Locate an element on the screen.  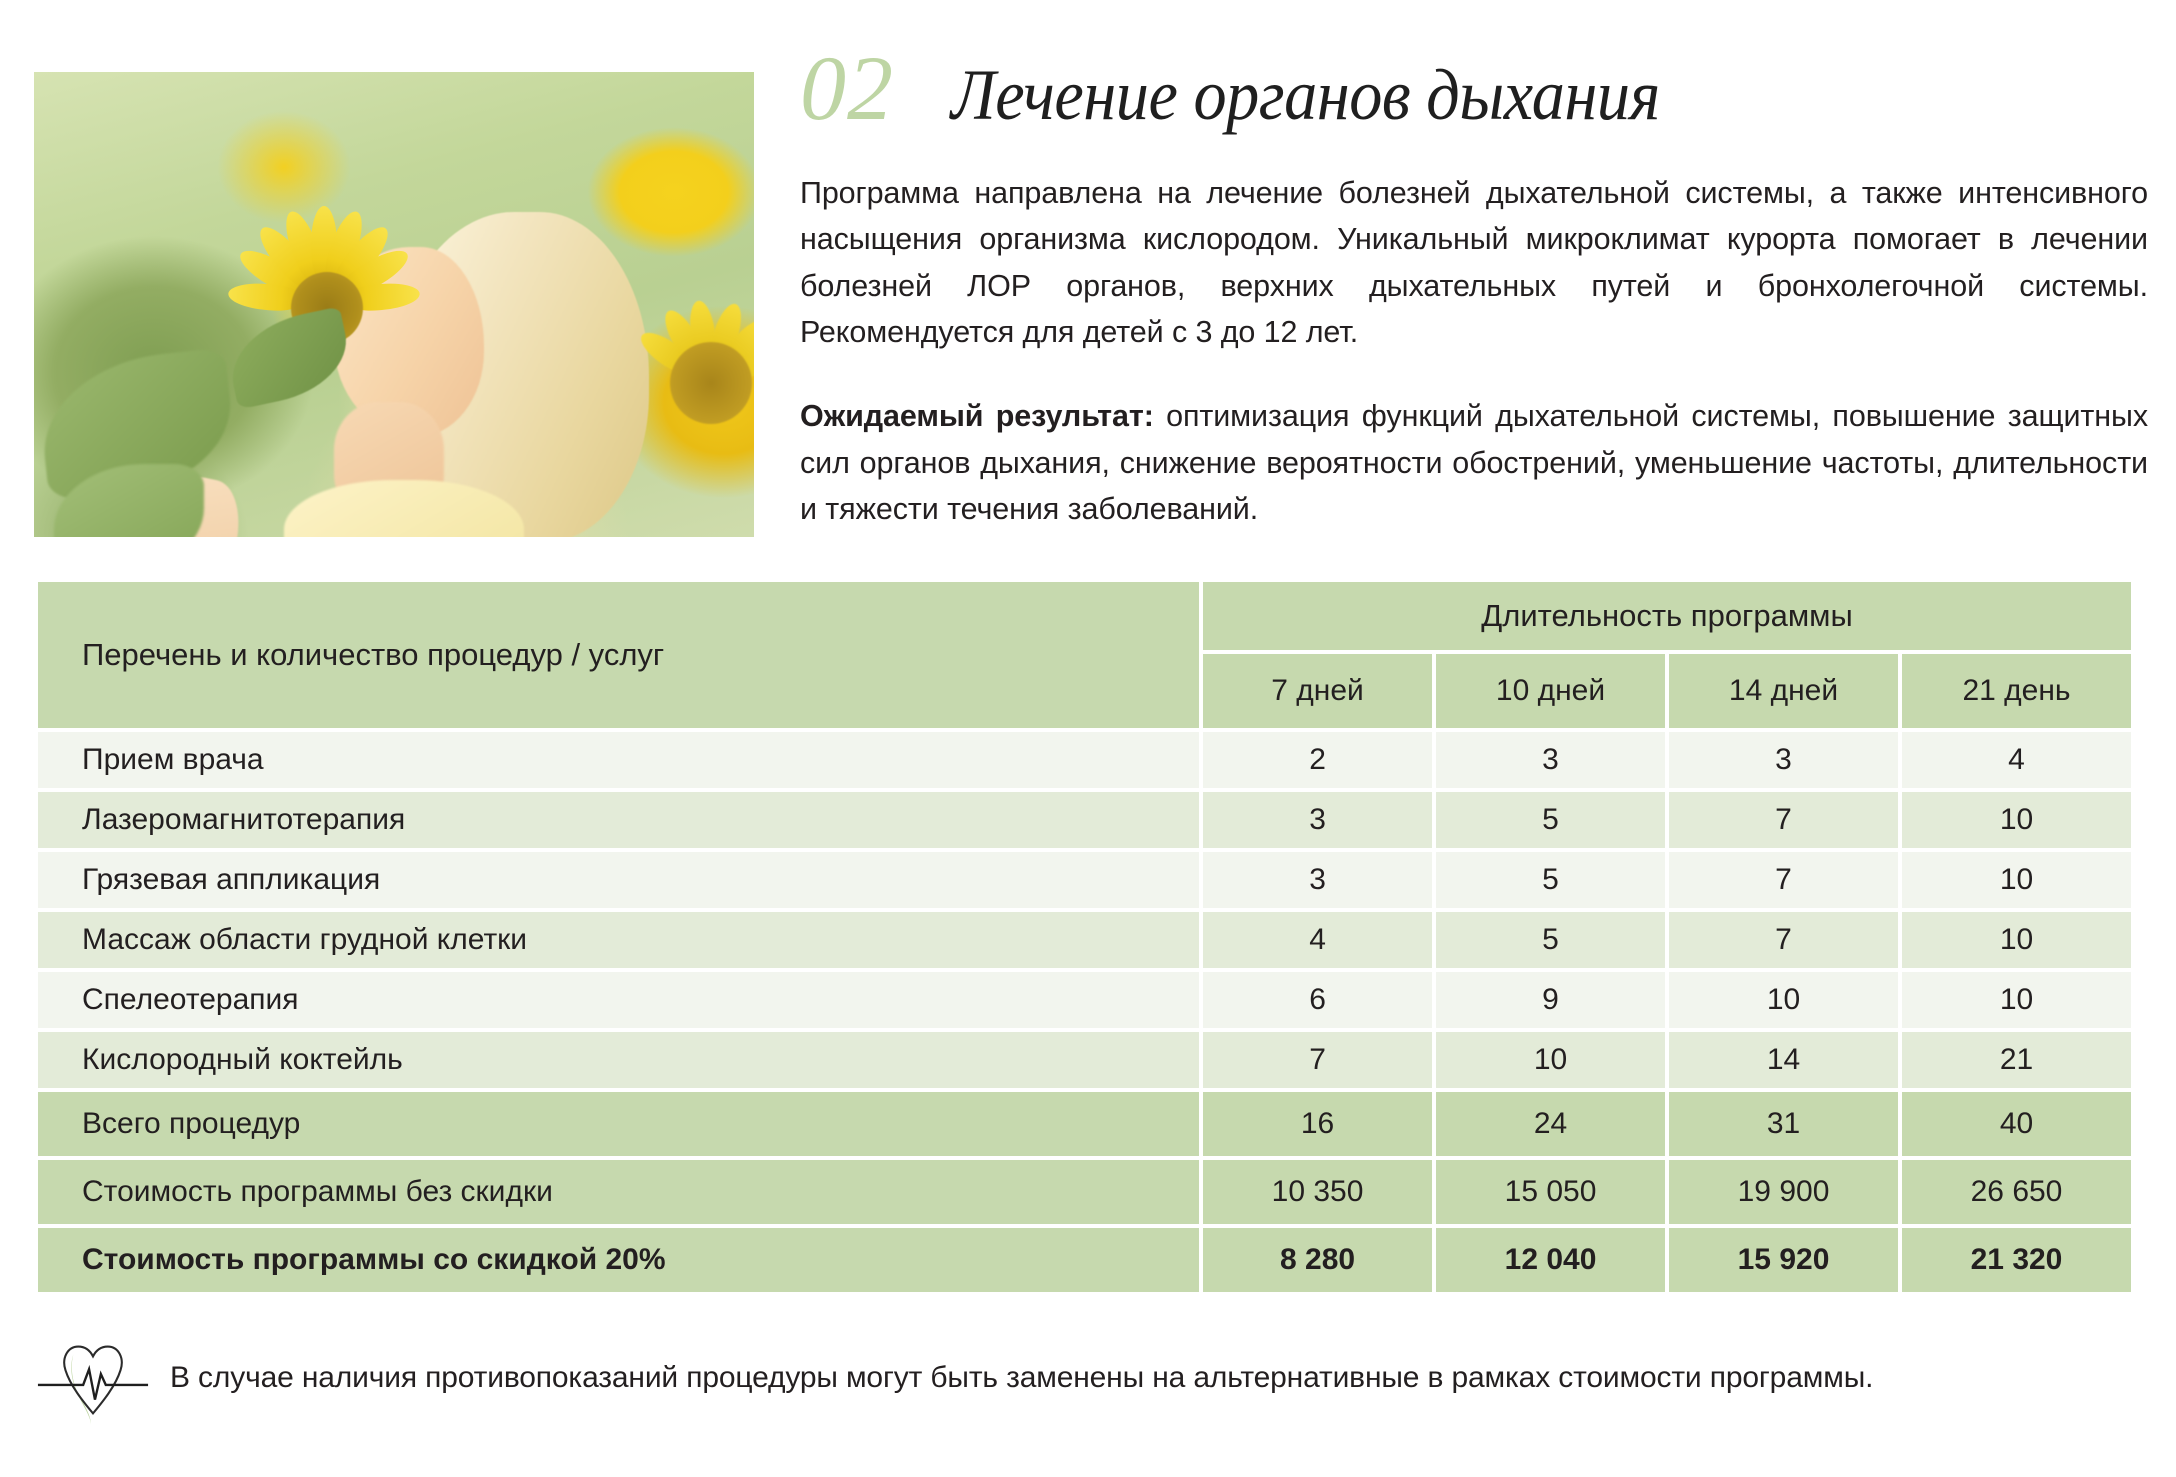
row-label: Массаж области грудной клетки is located at coordinates (619, 940).